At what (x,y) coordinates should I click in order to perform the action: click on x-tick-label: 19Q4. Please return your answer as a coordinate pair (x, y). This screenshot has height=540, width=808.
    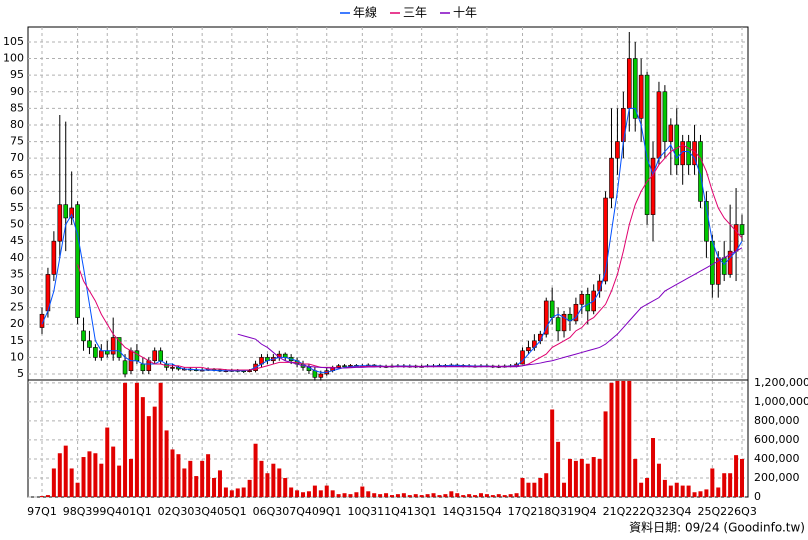
    Looking at the image, I should click on (582, 511).